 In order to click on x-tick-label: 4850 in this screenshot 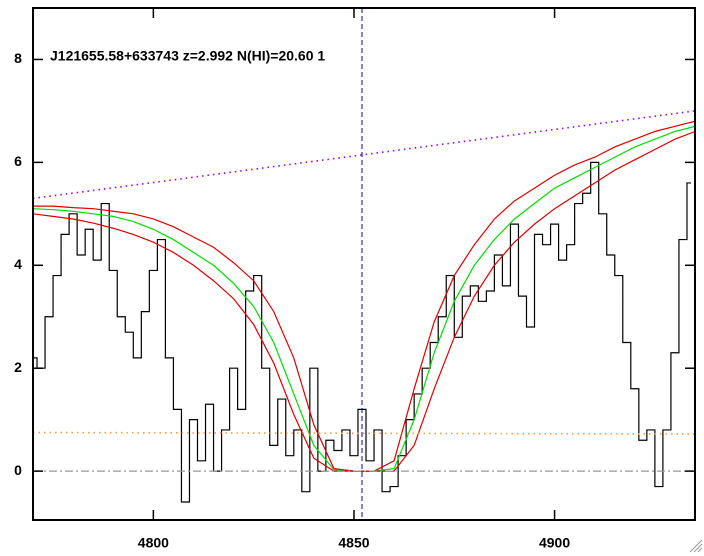, I will do `click(353, 543)`.